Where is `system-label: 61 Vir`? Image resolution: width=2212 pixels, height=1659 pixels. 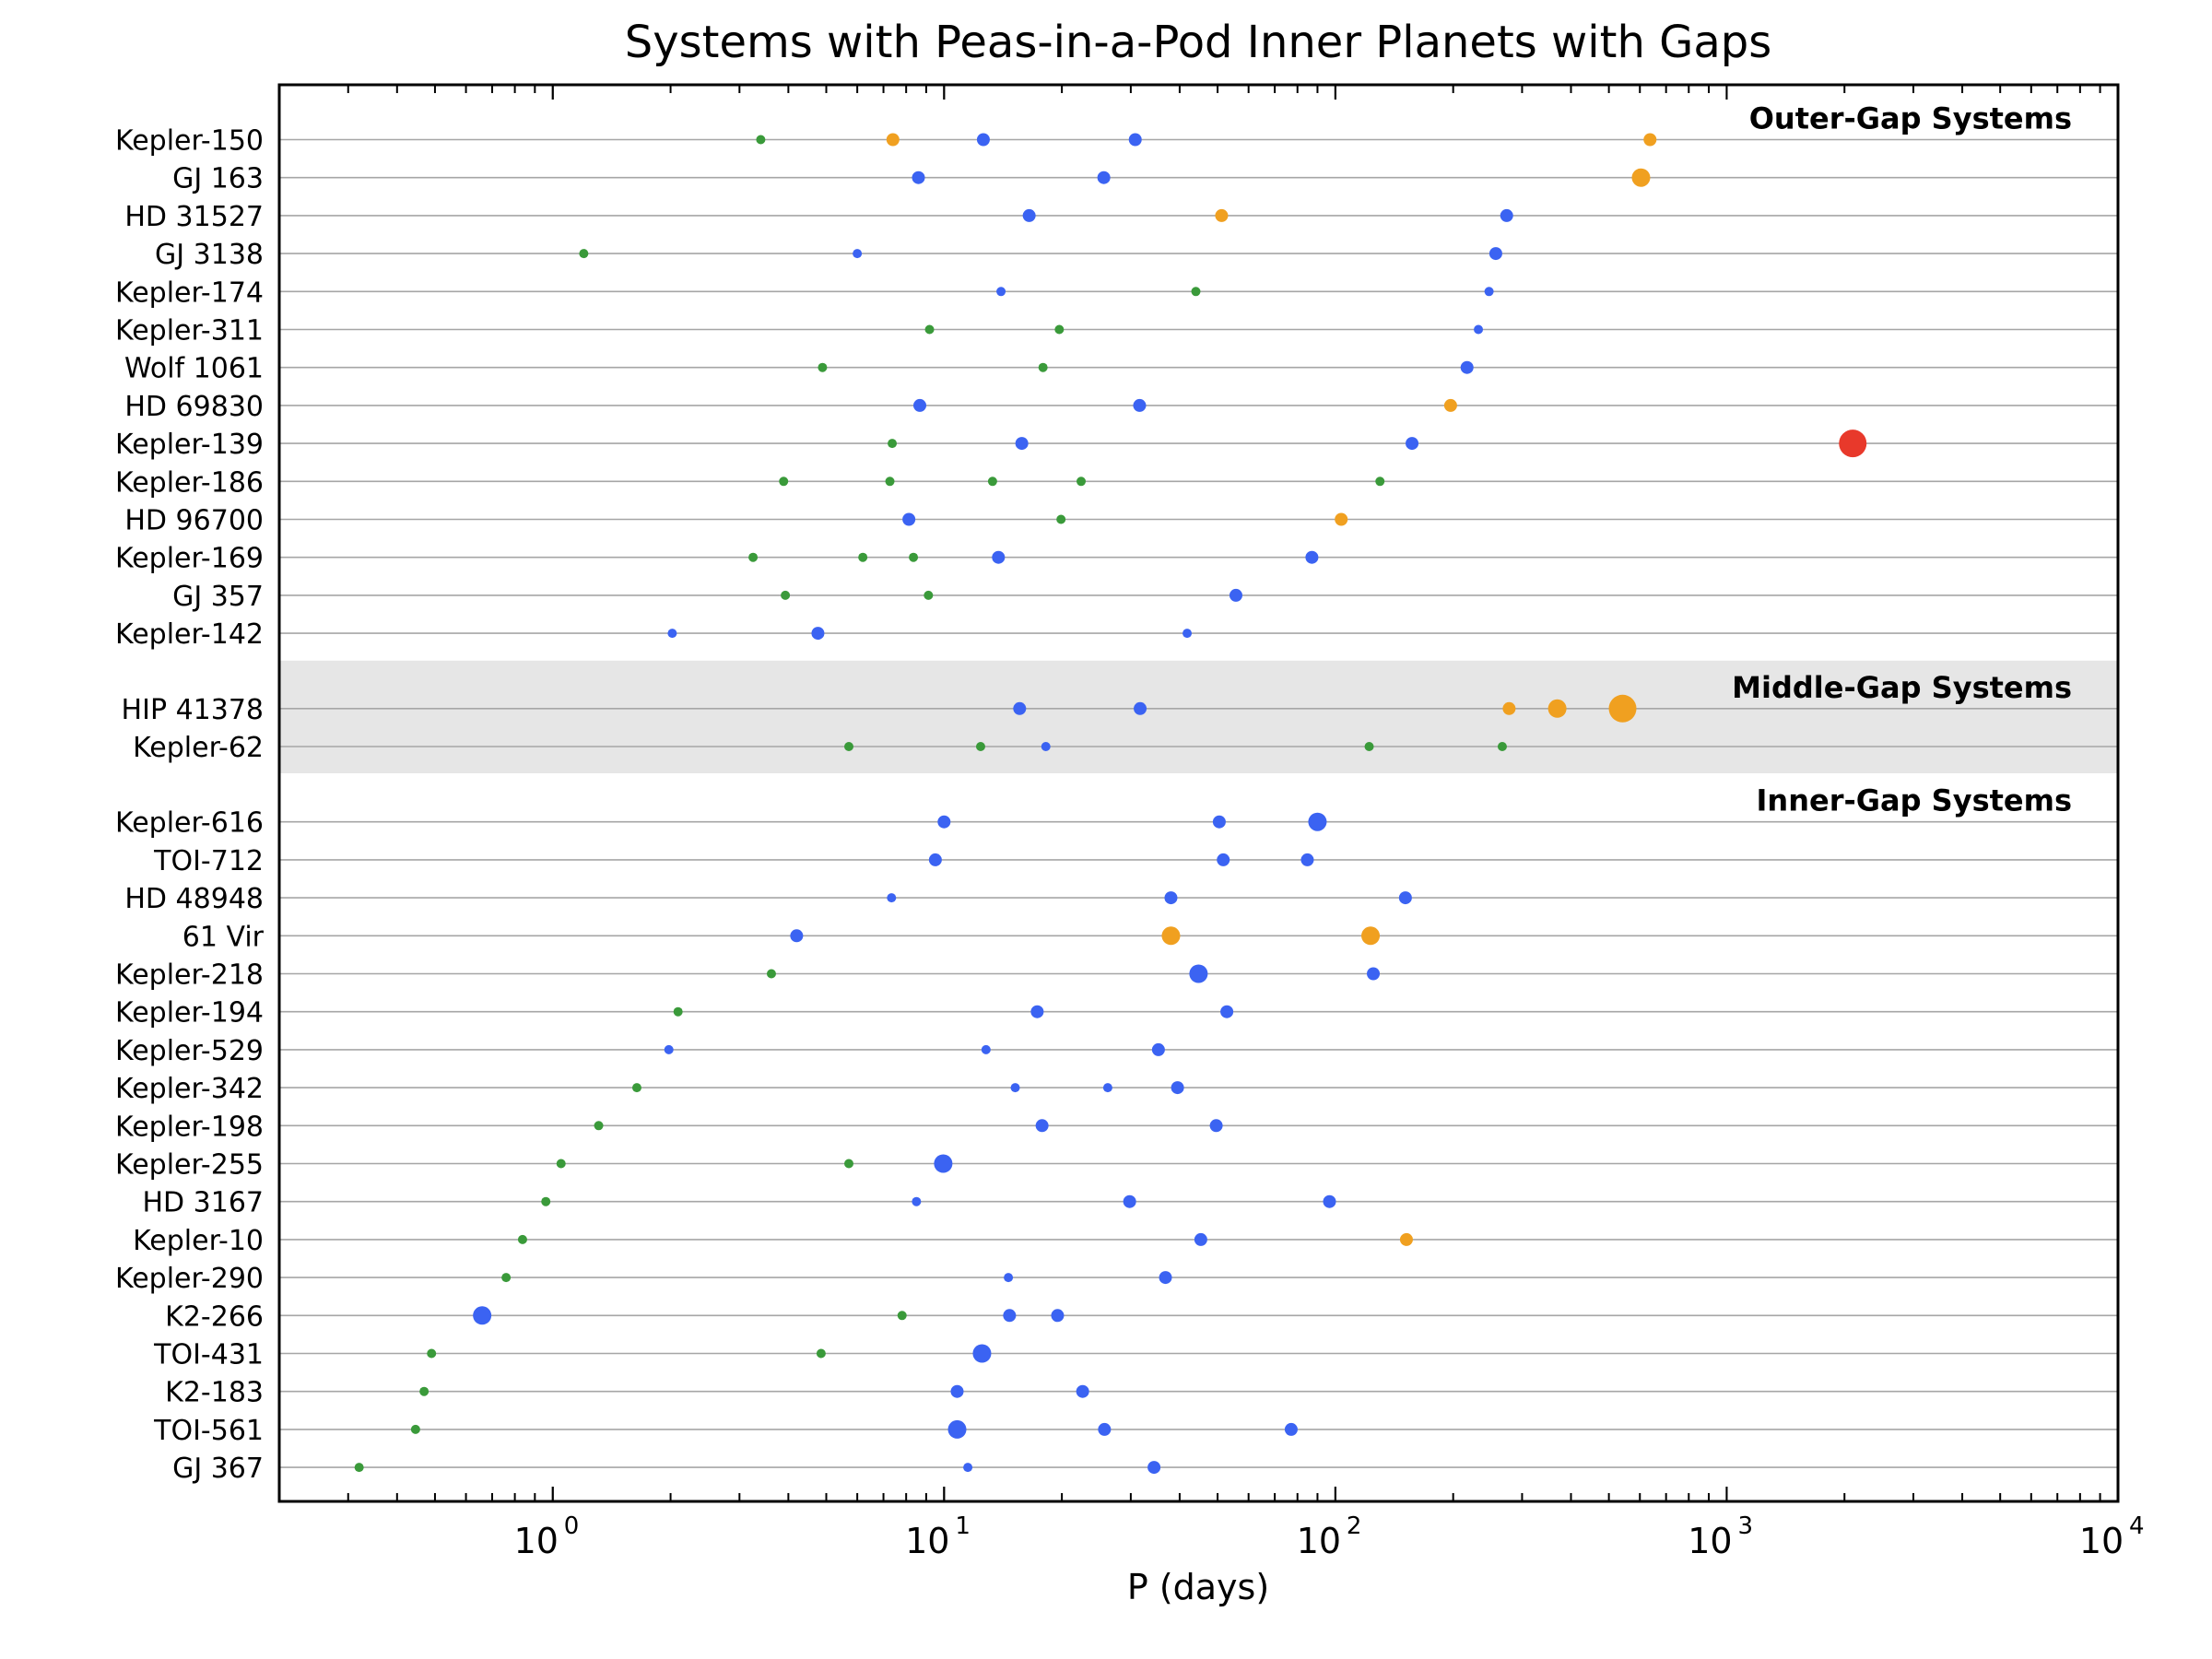 system-label: 61 Vir is located at coordinates (223, 937).